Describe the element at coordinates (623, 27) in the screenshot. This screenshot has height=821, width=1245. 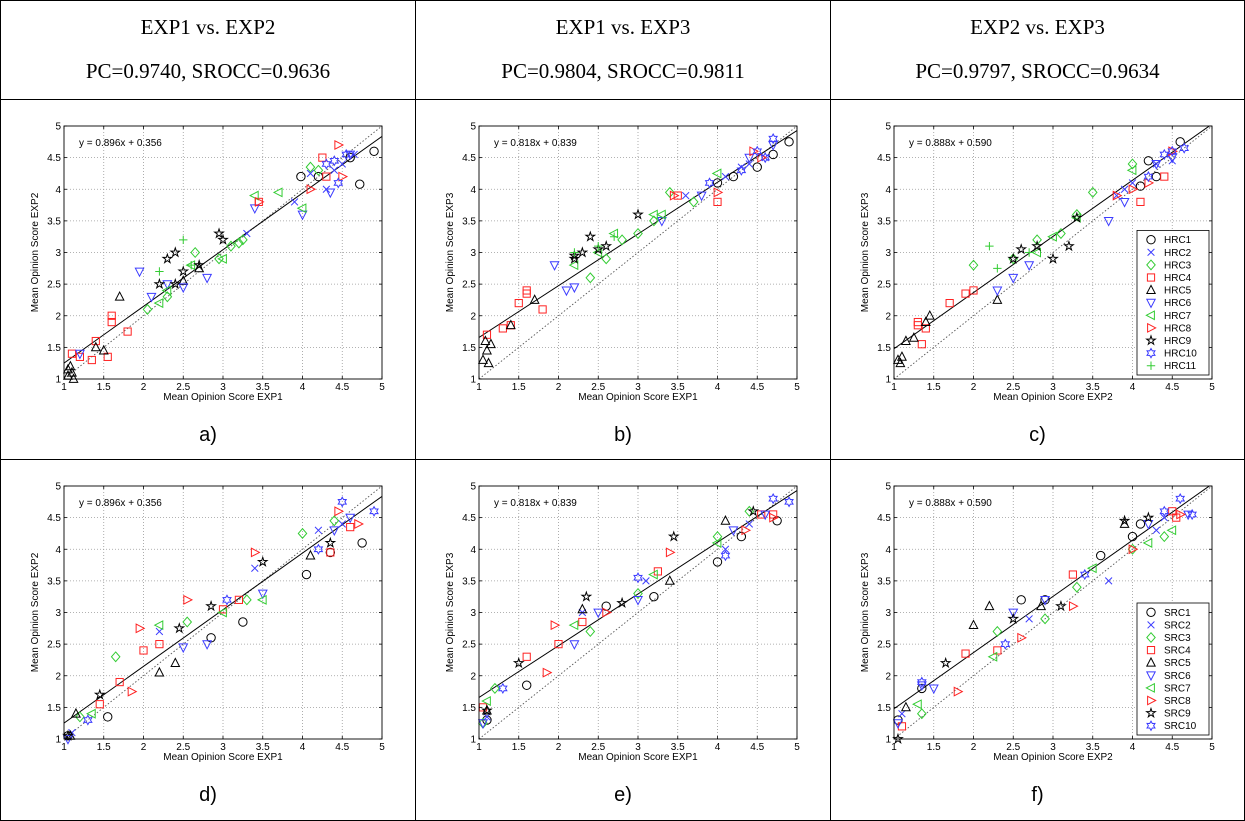
I see `header-title: EXP1 vs. EXP3` at that location.